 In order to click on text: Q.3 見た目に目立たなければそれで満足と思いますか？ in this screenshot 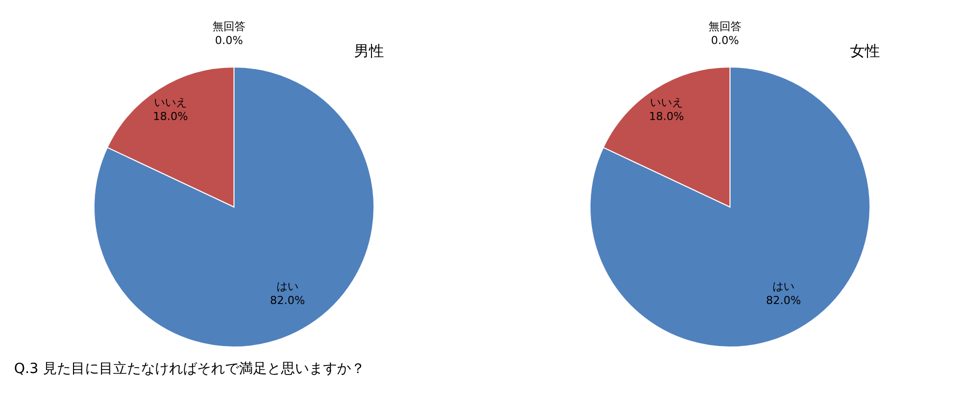, I will do `click(189, 369)`.